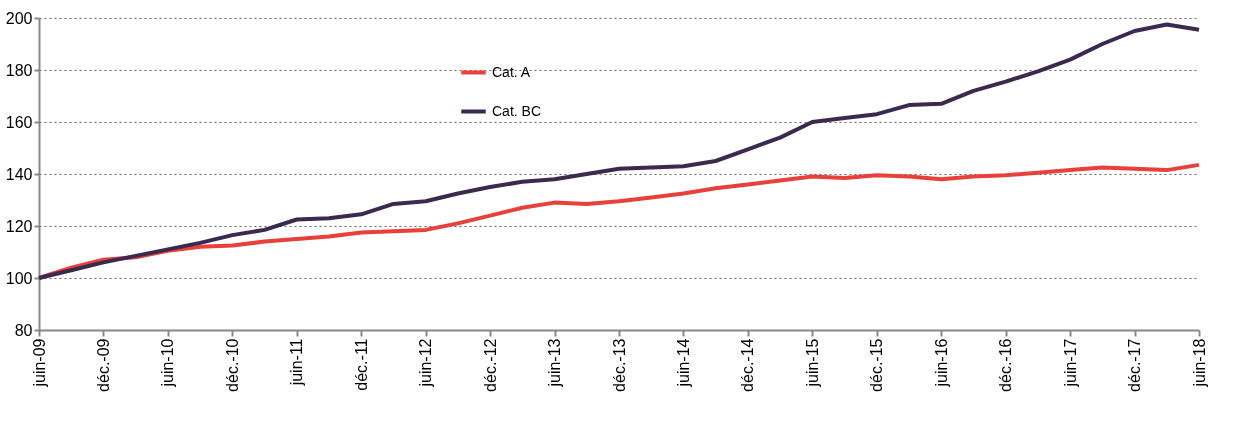 The width and height of the screenshot is (1257, 427). I want to click on x-tick-label: déc.-11, so click(361, 364).